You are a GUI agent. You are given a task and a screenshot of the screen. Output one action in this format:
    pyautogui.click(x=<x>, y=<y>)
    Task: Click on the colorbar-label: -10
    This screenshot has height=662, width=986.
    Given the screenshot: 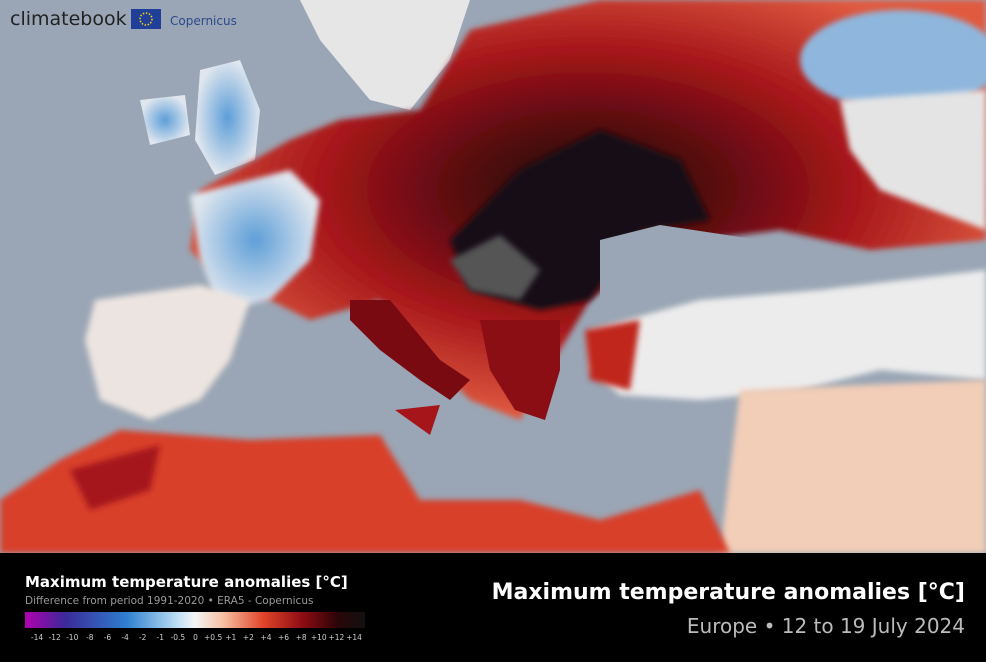 What is the action you would take?
    pyautogui.click(x=72, y=637)
    